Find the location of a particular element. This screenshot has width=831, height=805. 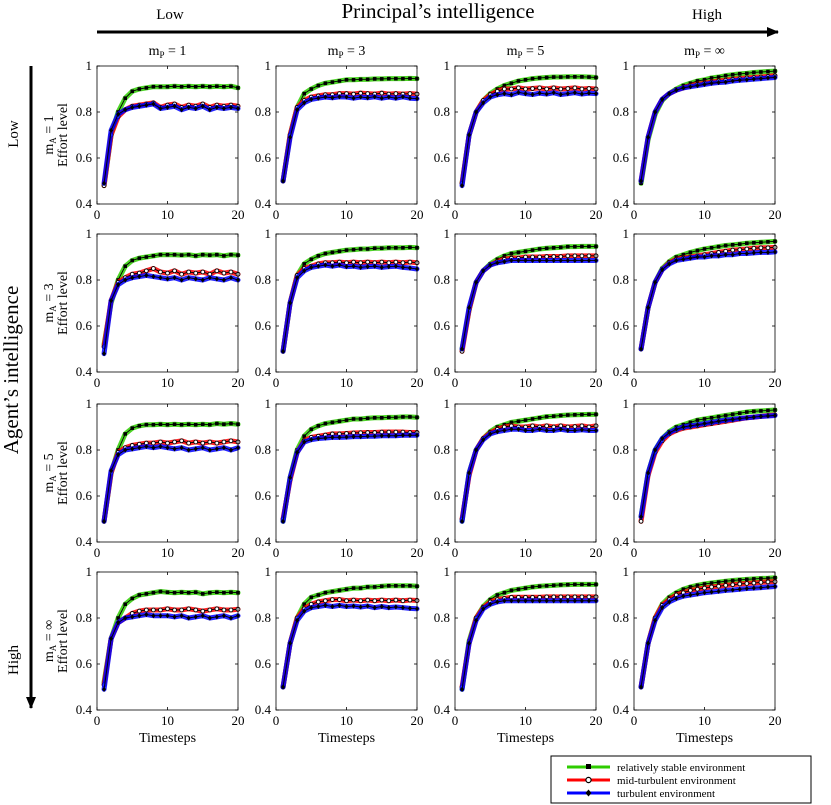

xlabel: Timesteps is located at coordinates (167, 738).